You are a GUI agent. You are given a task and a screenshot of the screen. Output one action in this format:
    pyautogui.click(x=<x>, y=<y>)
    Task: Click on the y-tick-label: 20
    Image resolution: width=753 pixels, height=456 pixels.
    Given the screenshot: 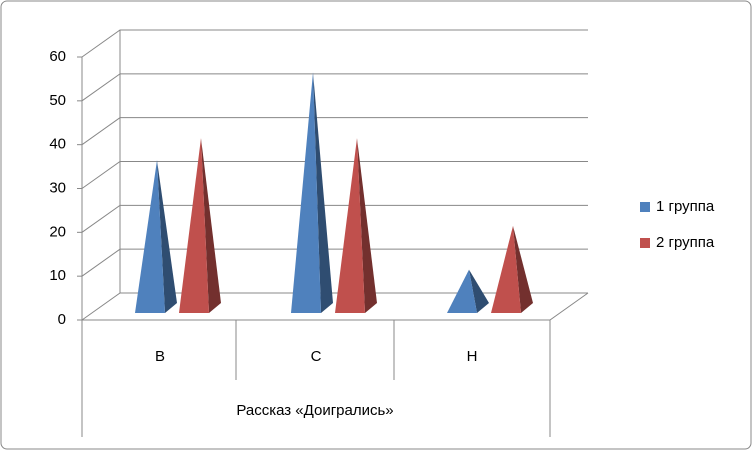 What is the action you would take?
    pyautogui.click(x=57, y=231)
    